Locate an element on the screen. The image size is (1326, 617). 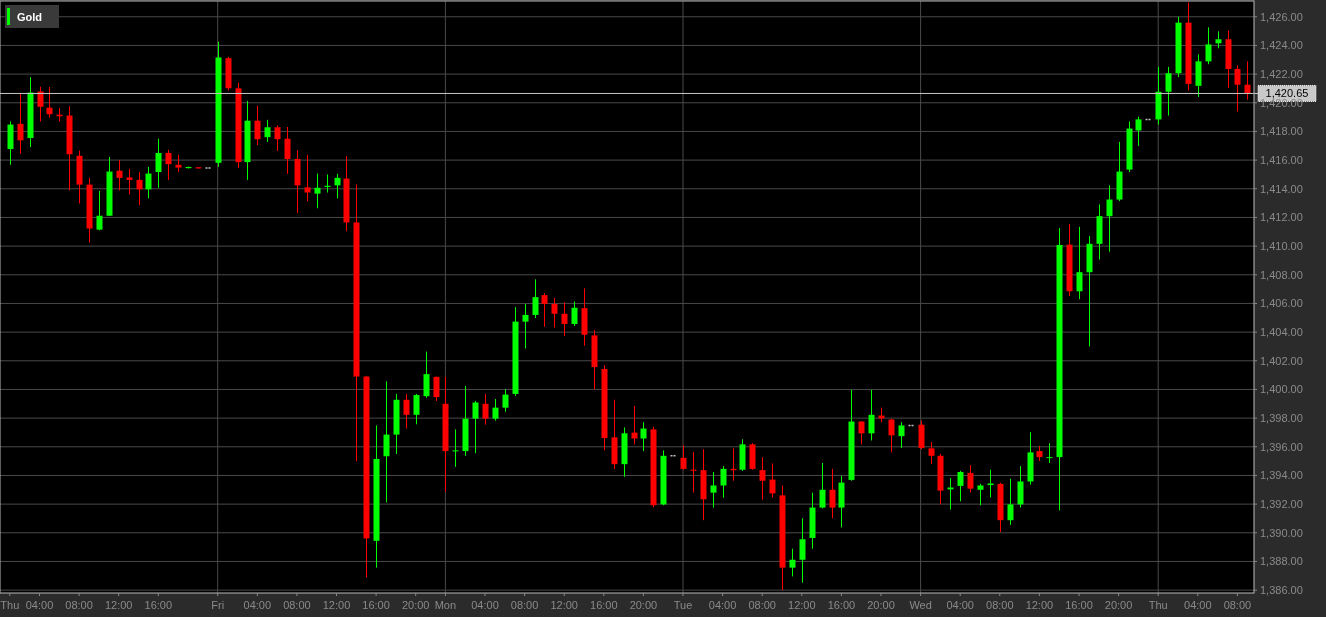
y-tick-label: 1,424.00 is located at coordinates (1281, 45).